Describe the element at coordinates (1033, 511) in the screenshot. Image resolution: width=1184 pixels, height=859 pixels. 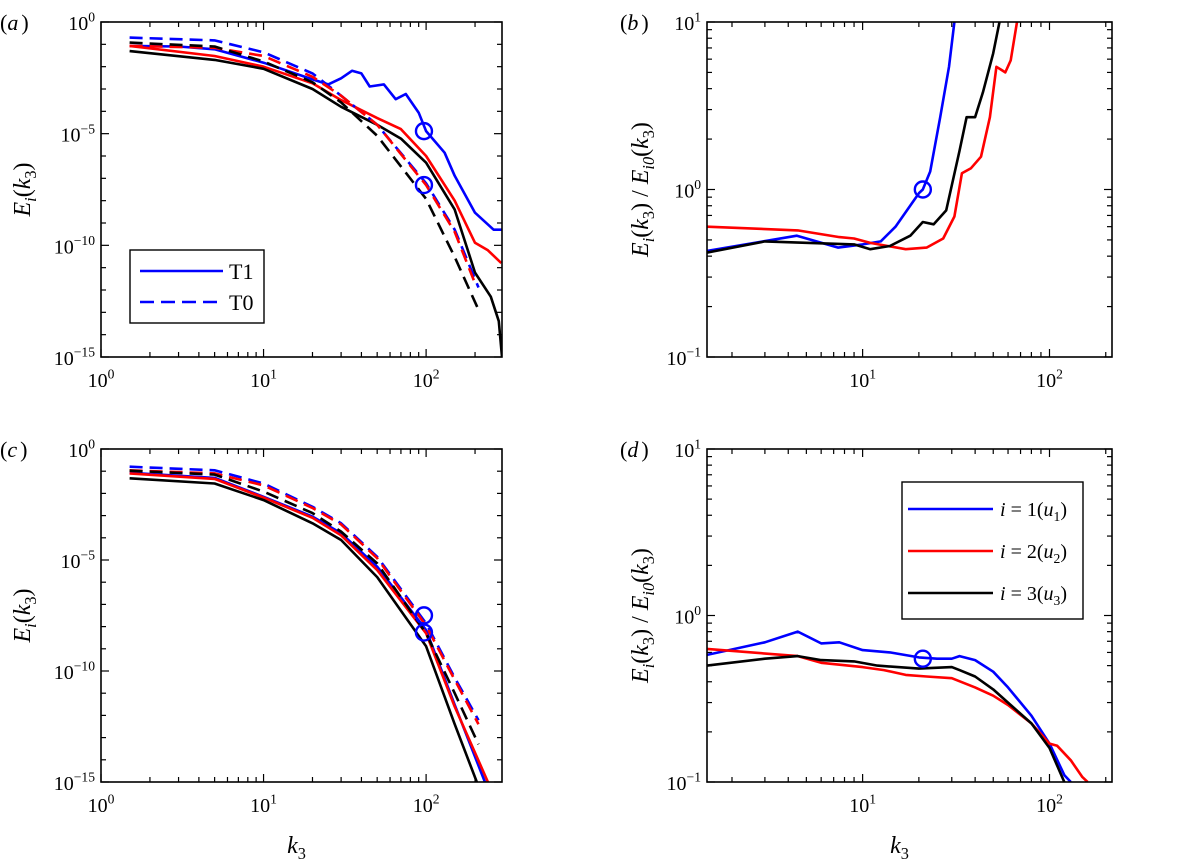
I see `legend-label: i = 1(u1​)` at that location.